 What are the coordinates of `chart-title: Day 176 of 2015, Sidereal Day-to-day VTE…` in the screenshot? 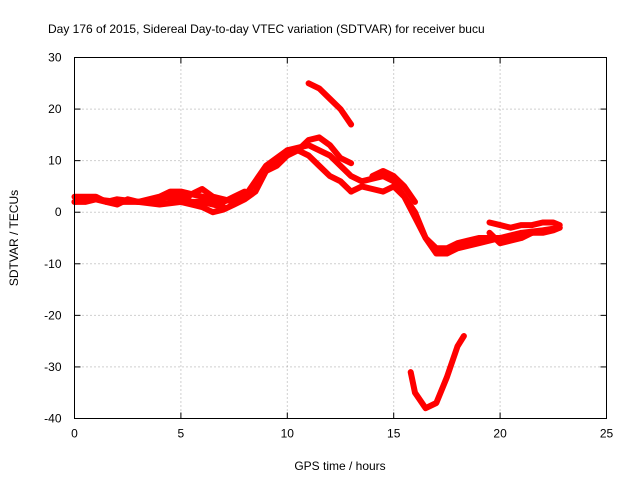 It's located at (266, 29).